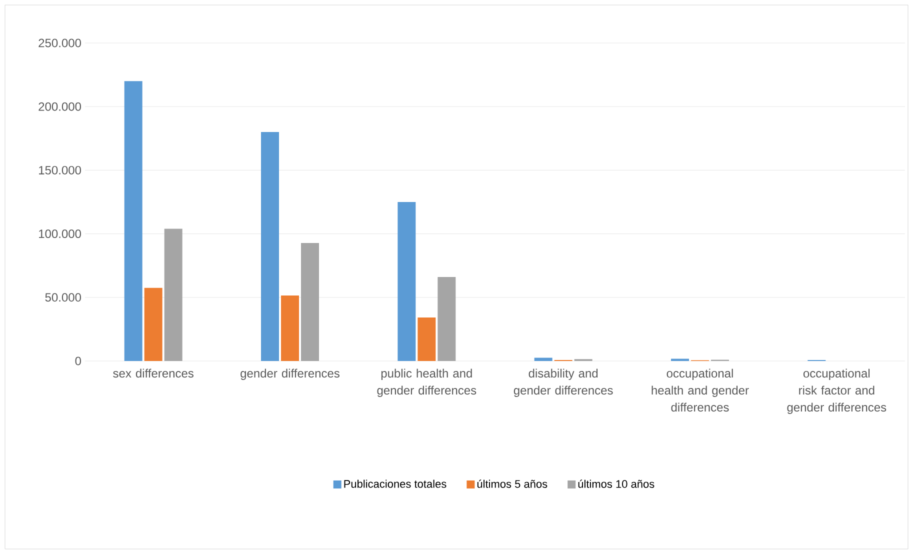 The image size is (913, 554). I want to click on legend-label: Publicaciones totales, so click(395, 484).